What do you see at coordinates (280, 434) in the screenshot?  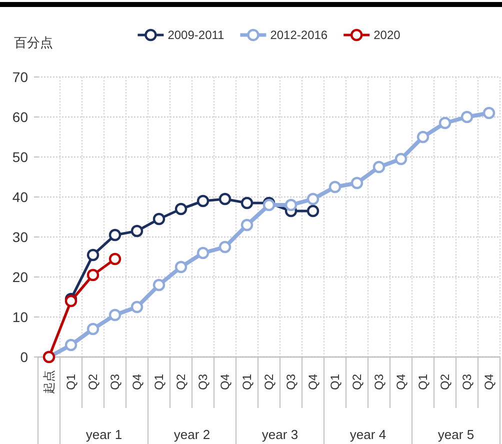 I see `text: year 3` at bounding box center [280, 434].